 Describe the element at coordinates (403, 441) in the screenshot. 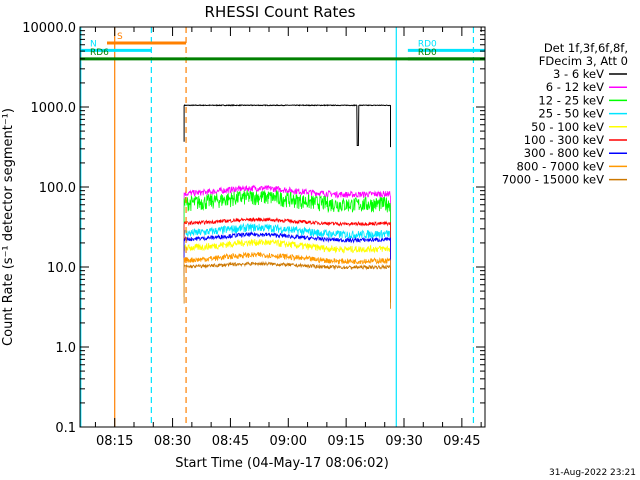

I see `x-tick-label: 09:30` at that location.